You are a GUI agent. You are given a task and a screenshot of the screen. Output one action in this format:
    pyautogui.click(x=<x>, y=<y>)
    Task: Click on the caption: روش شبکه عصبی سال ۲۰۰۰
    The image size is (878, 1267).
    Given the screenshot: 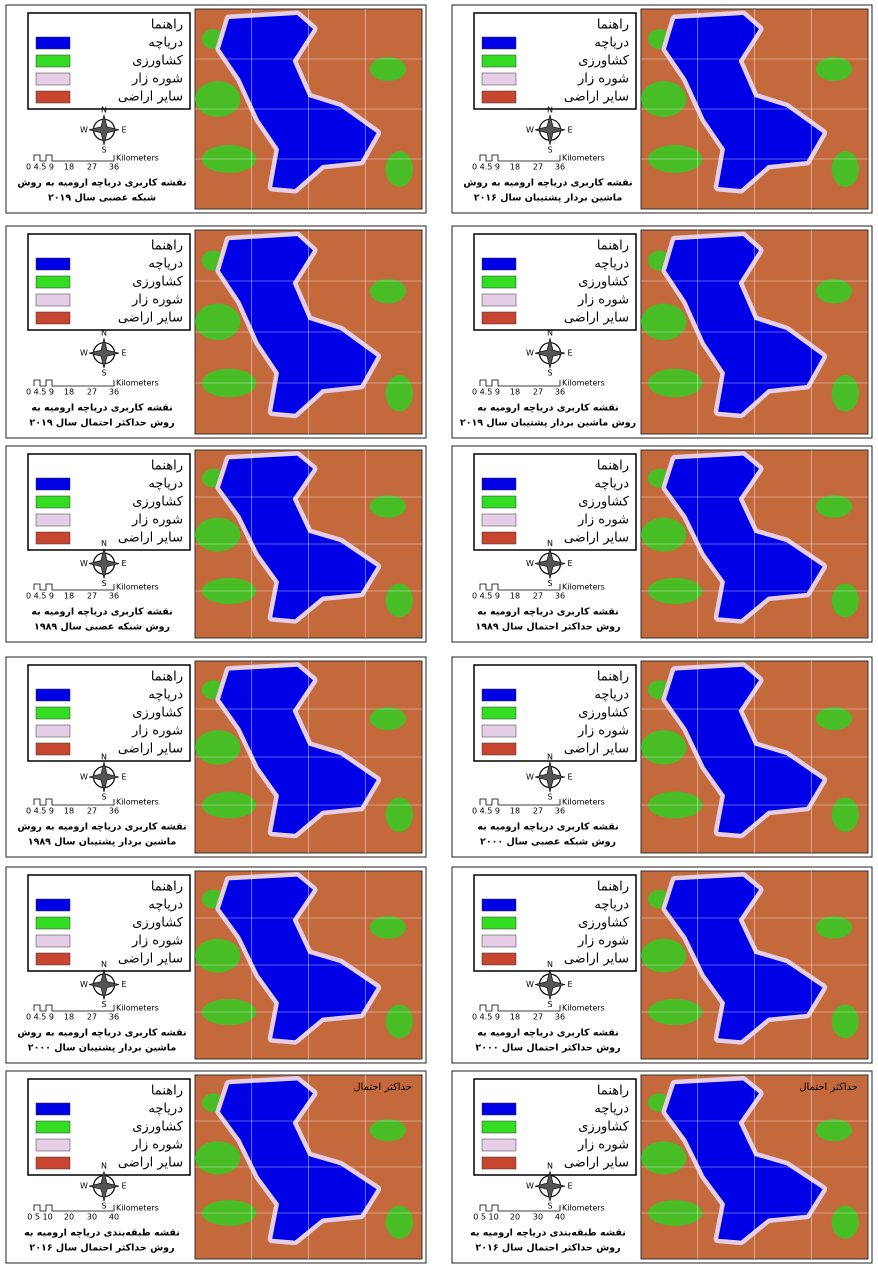 What is the action you would take?
    pyautogui.click(x=548, y=842)
    